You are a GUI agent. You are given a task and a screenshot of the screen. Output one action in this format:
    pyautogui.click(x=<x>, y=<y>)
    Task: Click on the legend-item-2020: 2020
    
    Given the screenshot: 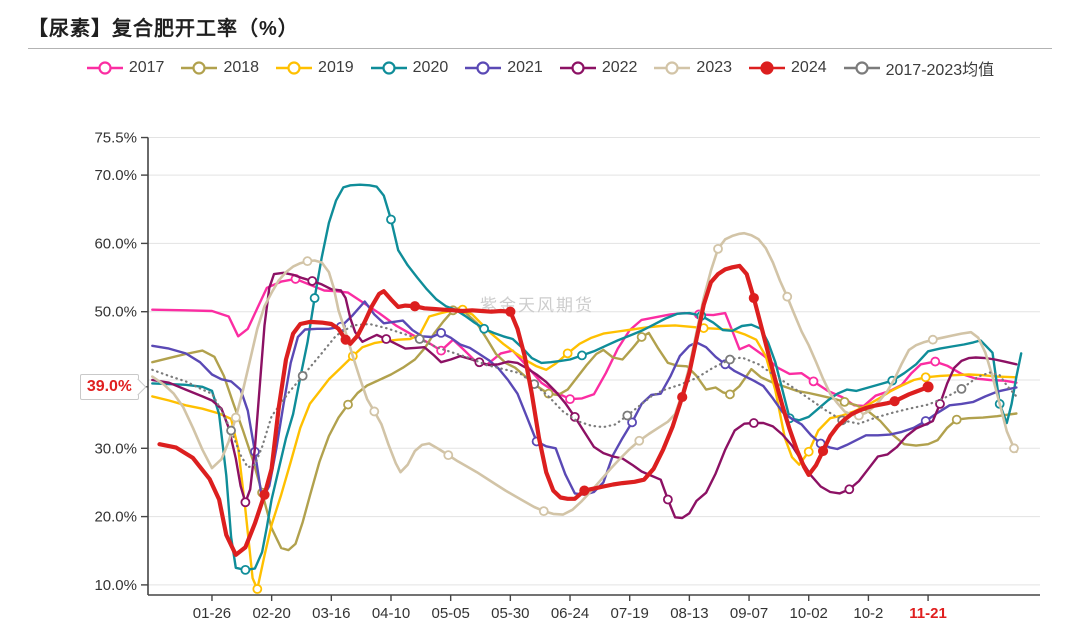 What is the action you would take?
    pyautogui.click(x=409, y=68)
    